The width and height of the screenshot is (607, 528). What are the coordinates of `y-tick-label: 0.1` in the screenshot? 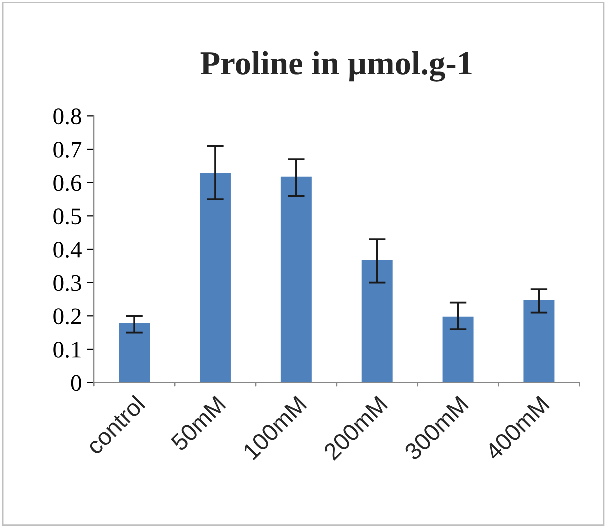 It's located at (67, 350).